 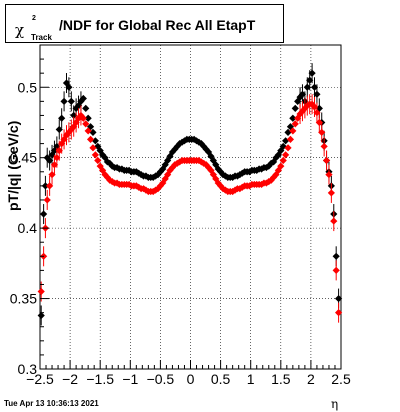 What do you see at coordinates (28, 87) in the screenshot?
I see `y-tick-label: 0.5` at bounding box center [28, 87].